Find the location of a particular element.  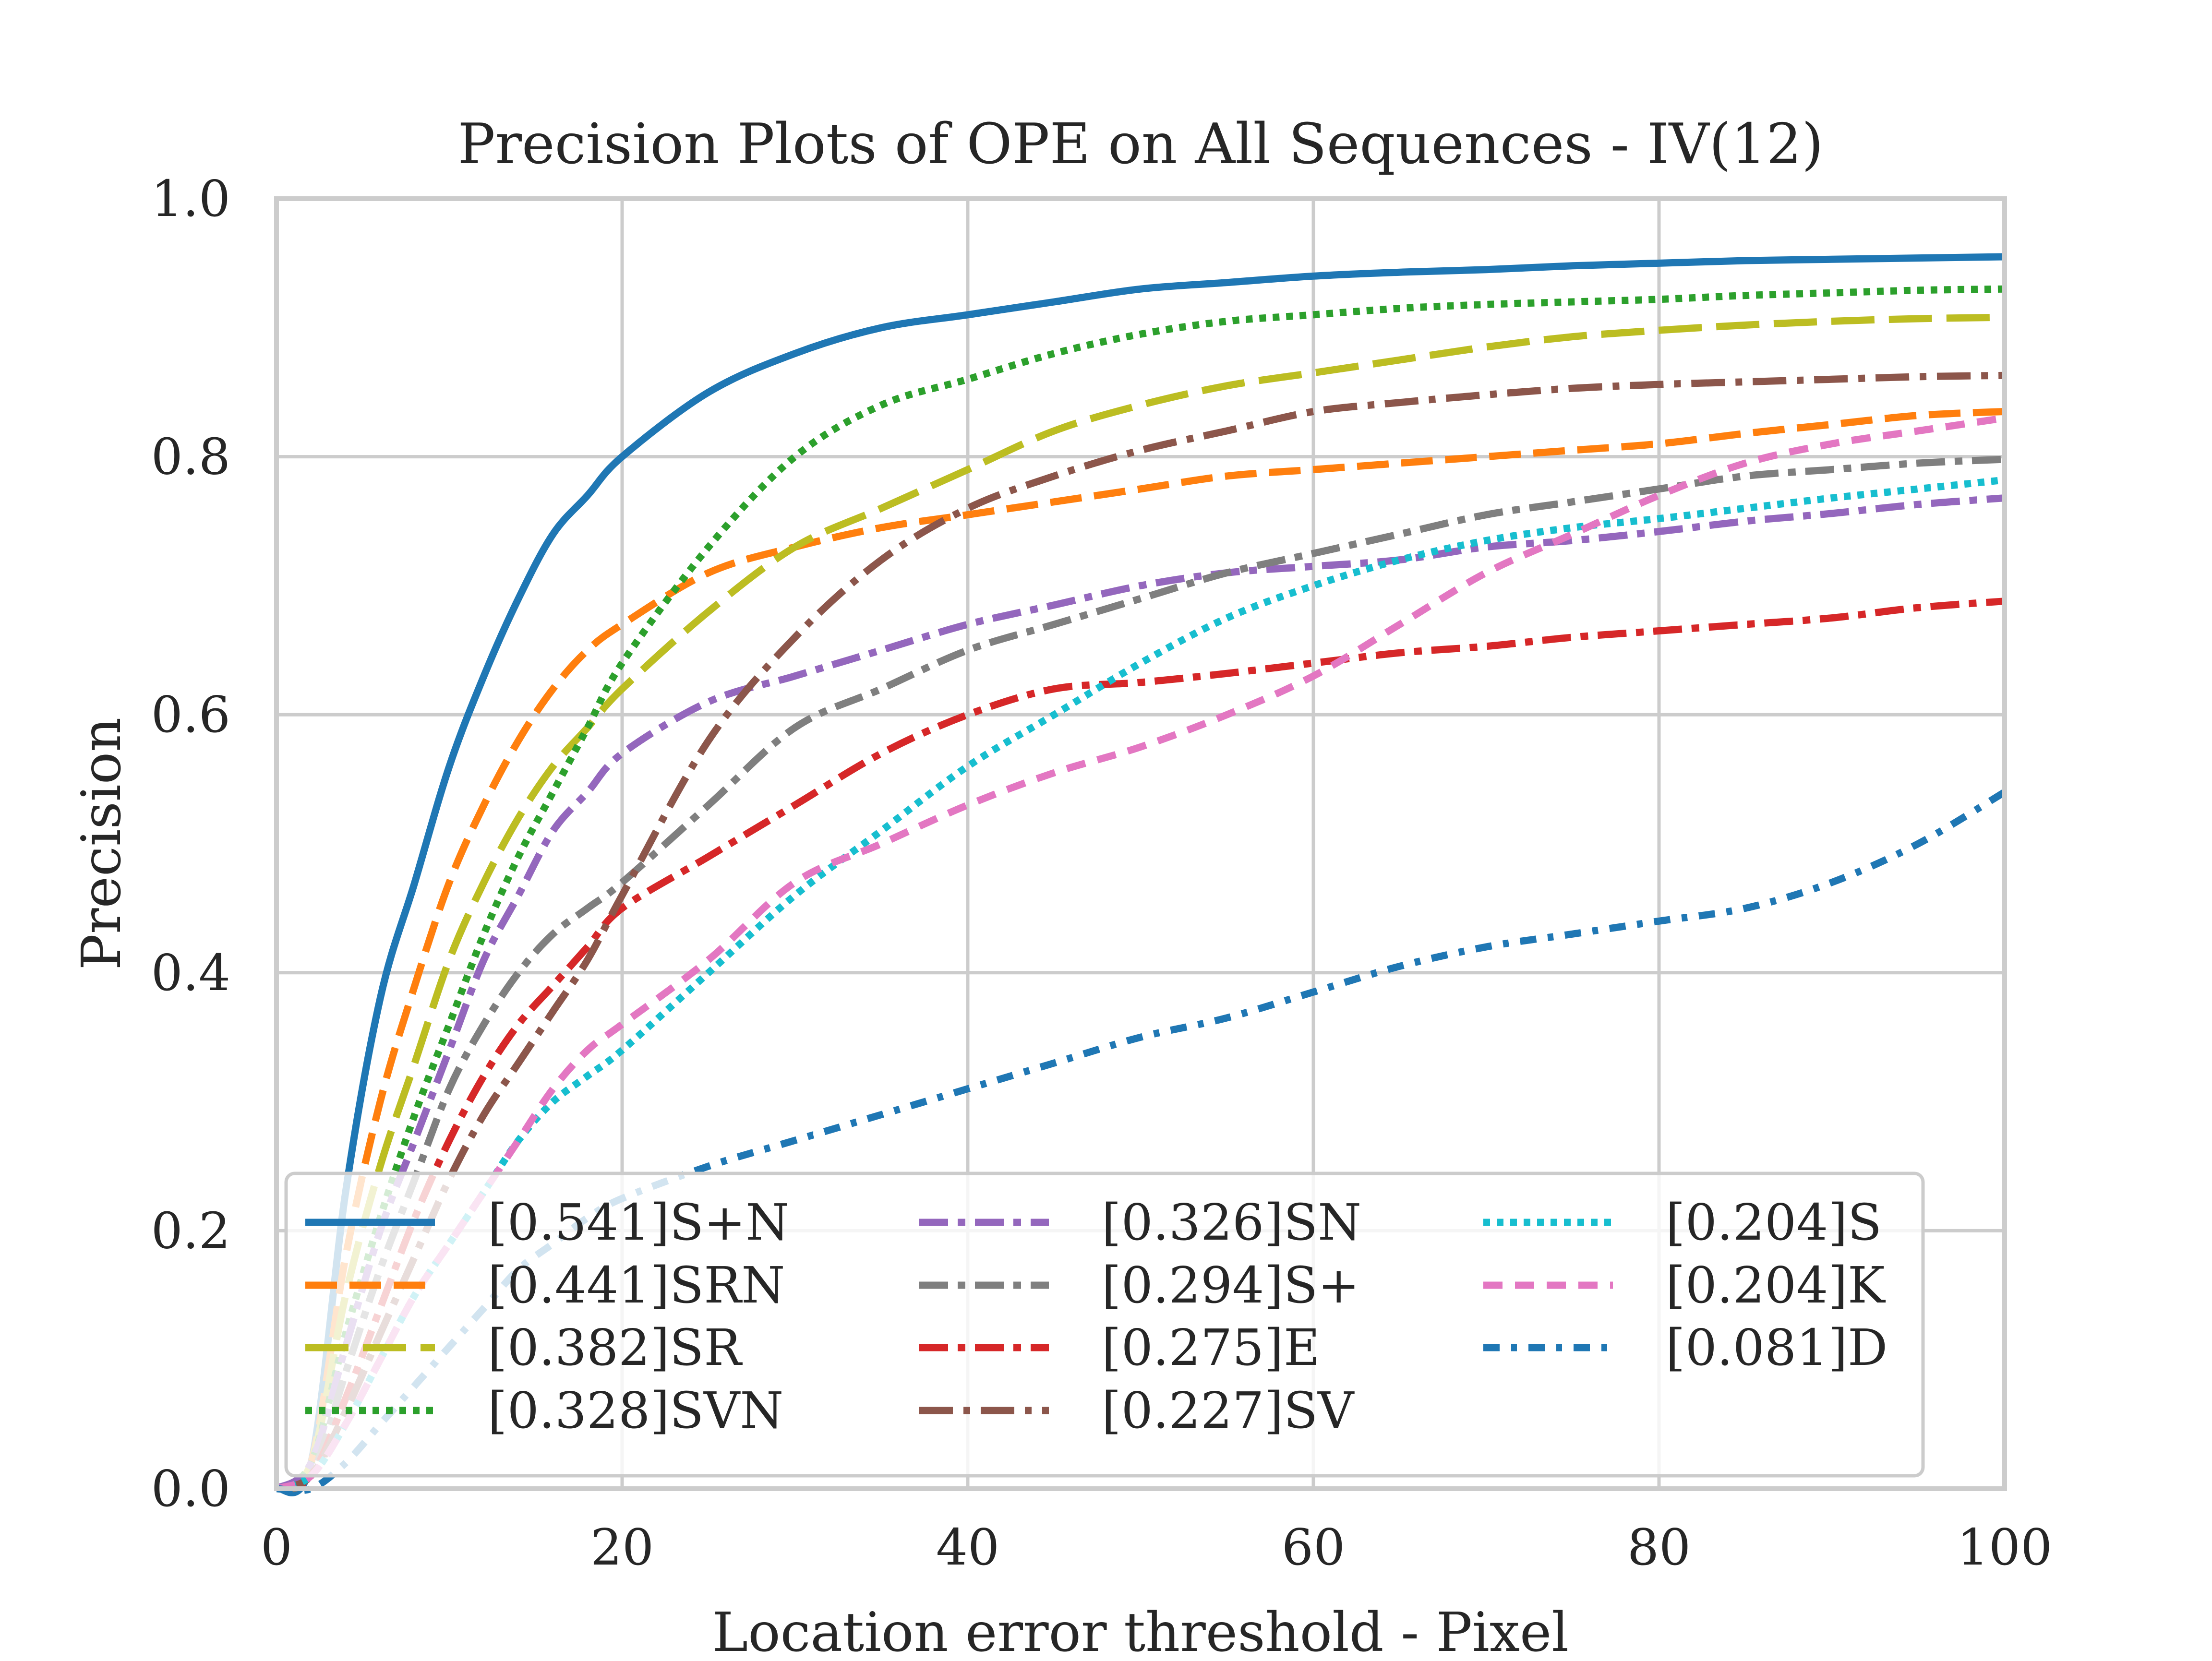

y-tick-label: 0.0 is located at coordinates (191, 1488).